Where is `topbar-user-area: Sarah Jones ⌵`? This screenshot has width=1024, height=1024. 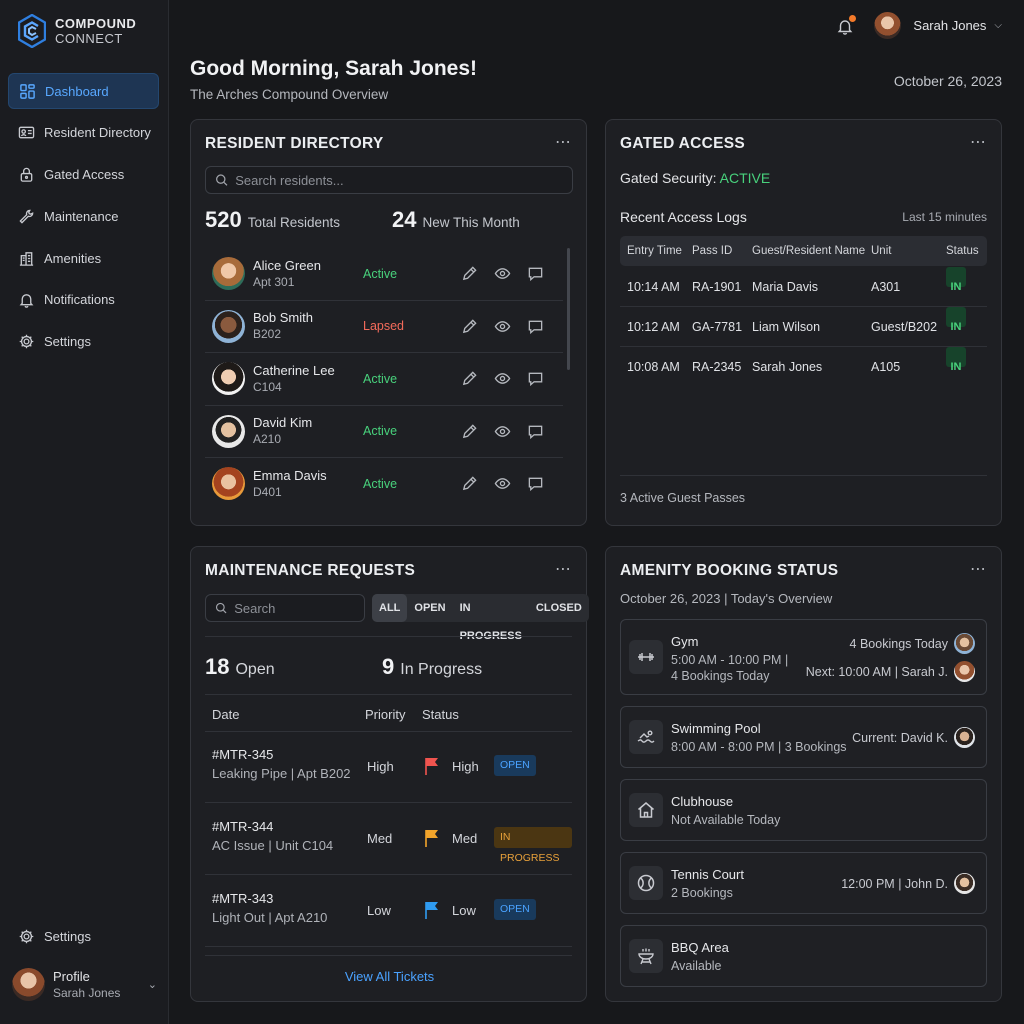
topbar-user-area: Sarah Jones ⌵ is located at coordinates (919, 25).